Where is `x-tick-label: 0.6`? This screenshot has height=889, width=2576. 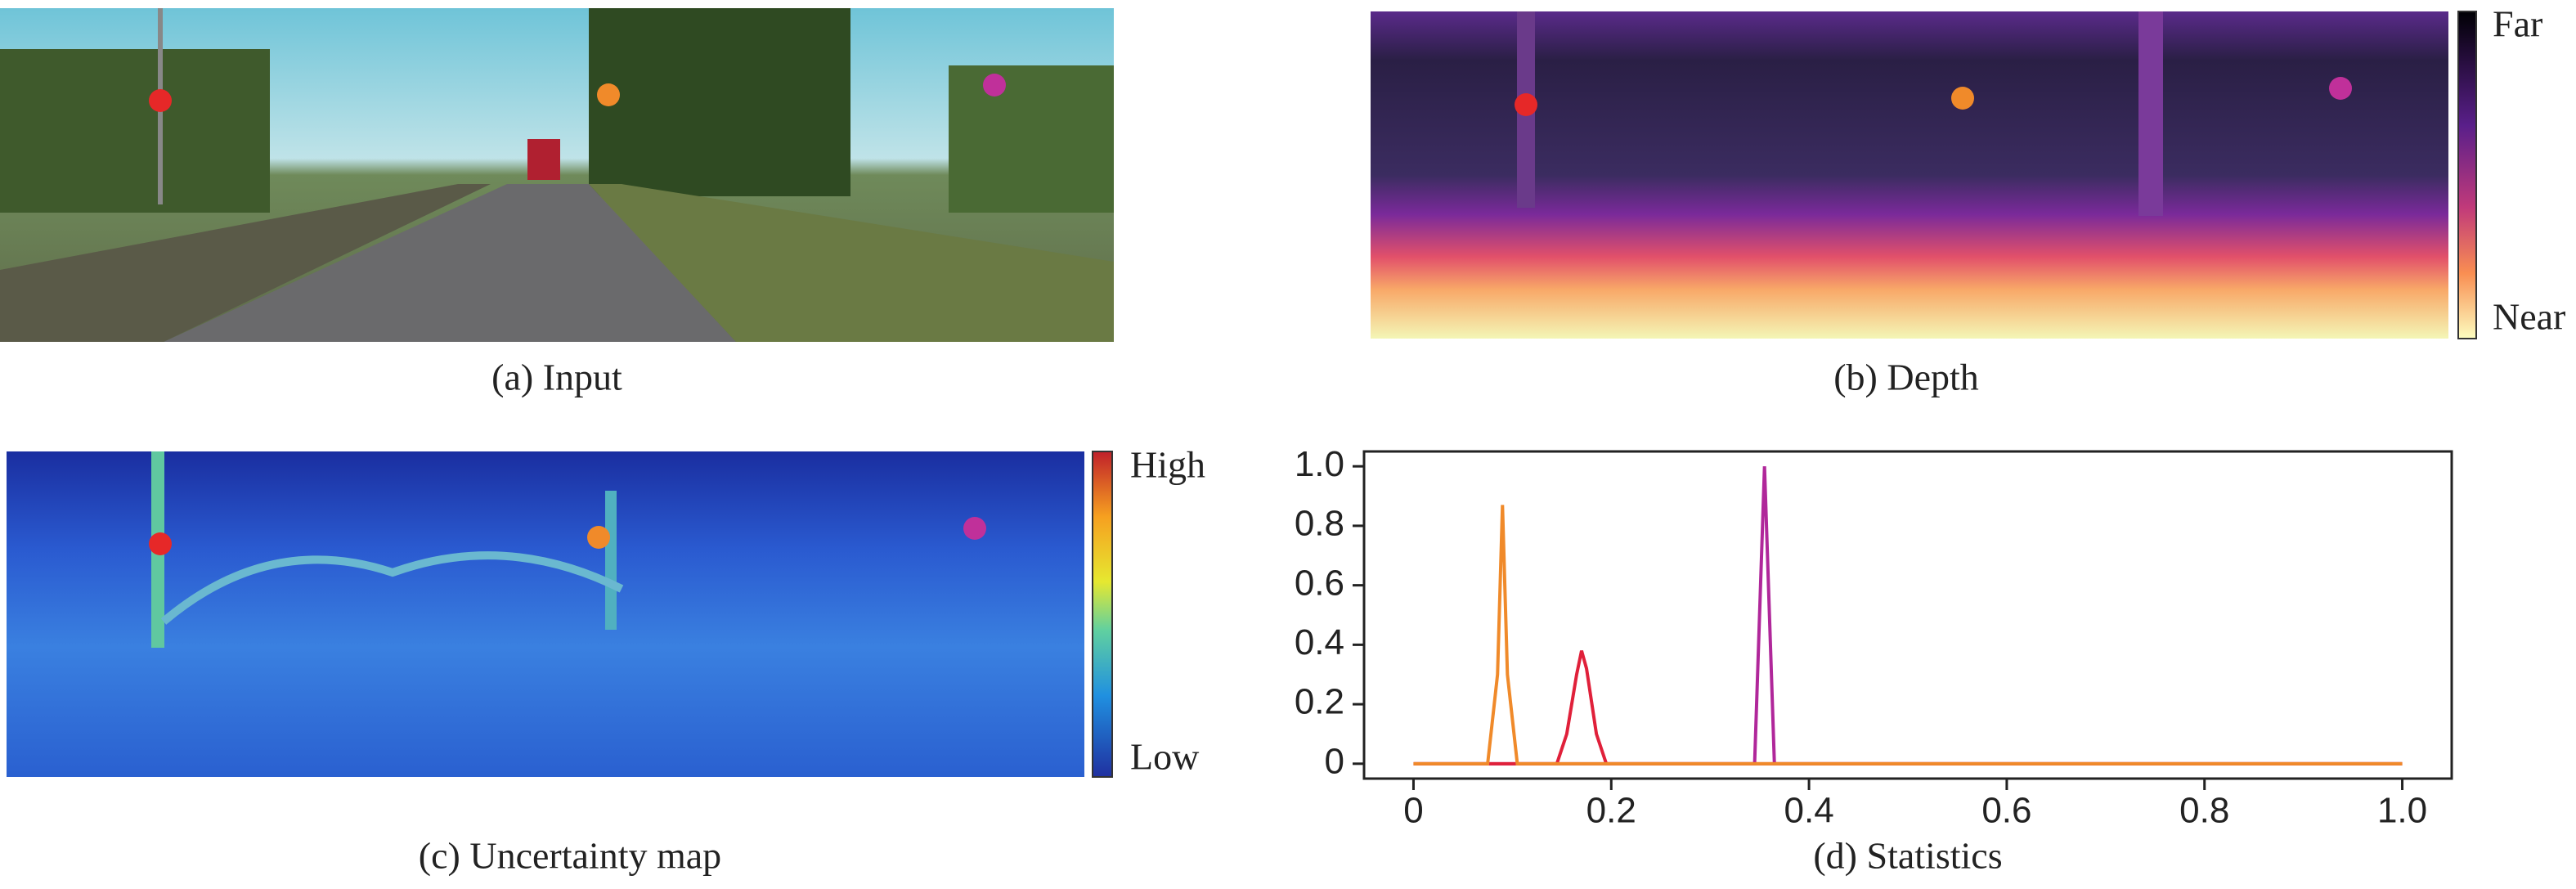 x-tick-label: 0.6 is located at coordinates (2006, 811).